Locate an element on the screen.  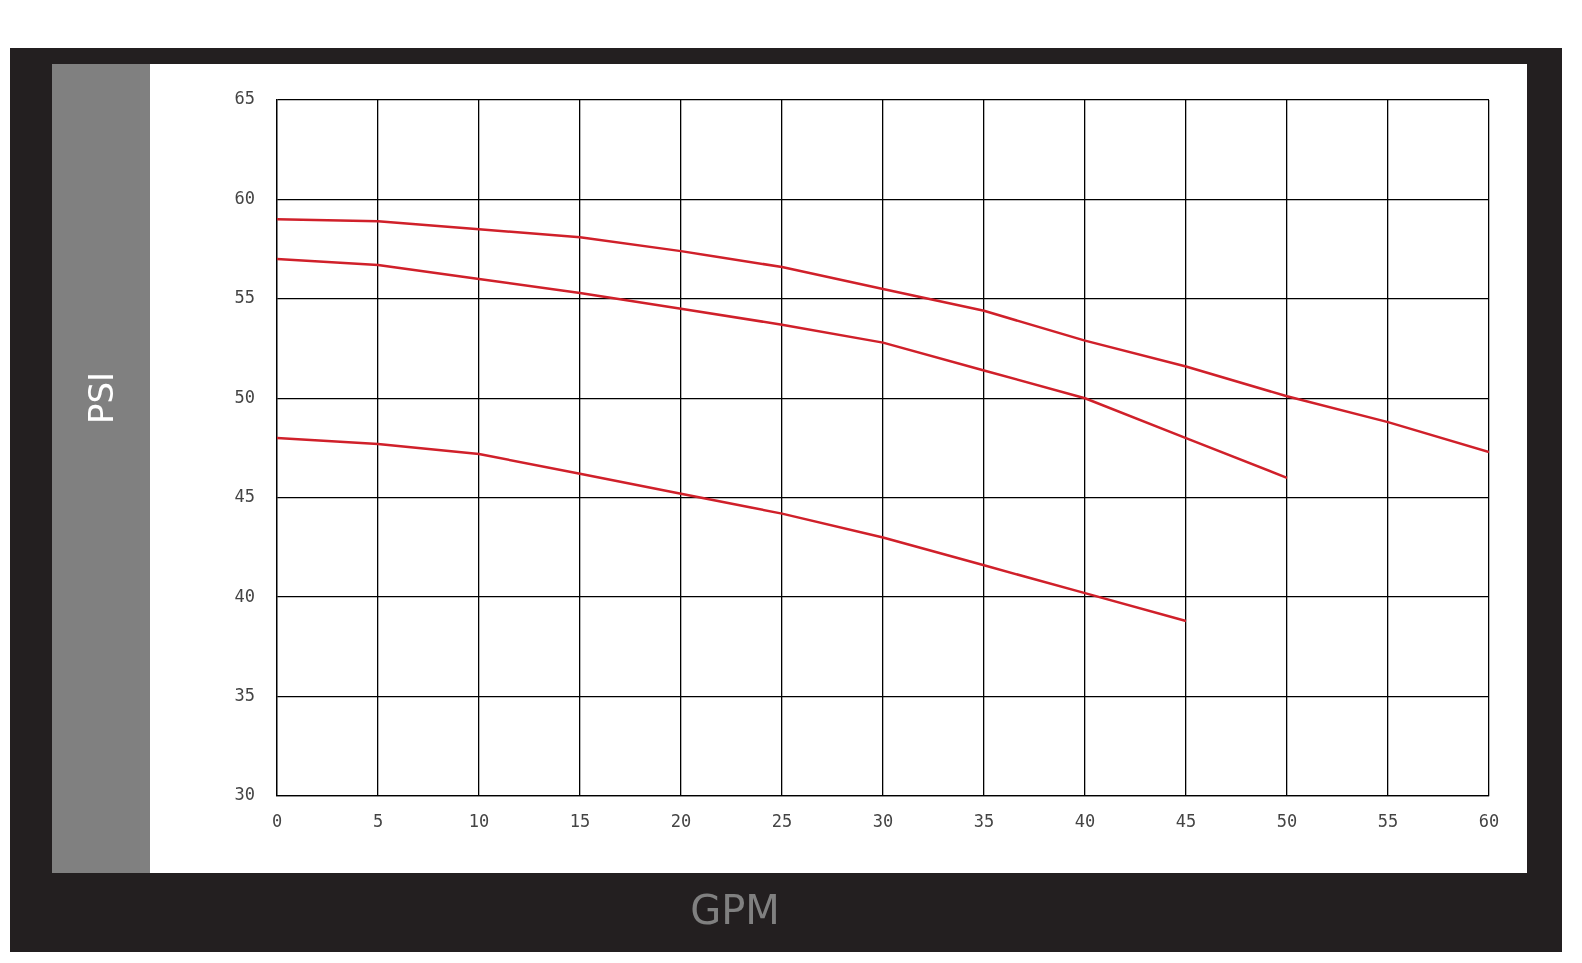
x-tick-label: 20 is located at coordinates (681, 820).